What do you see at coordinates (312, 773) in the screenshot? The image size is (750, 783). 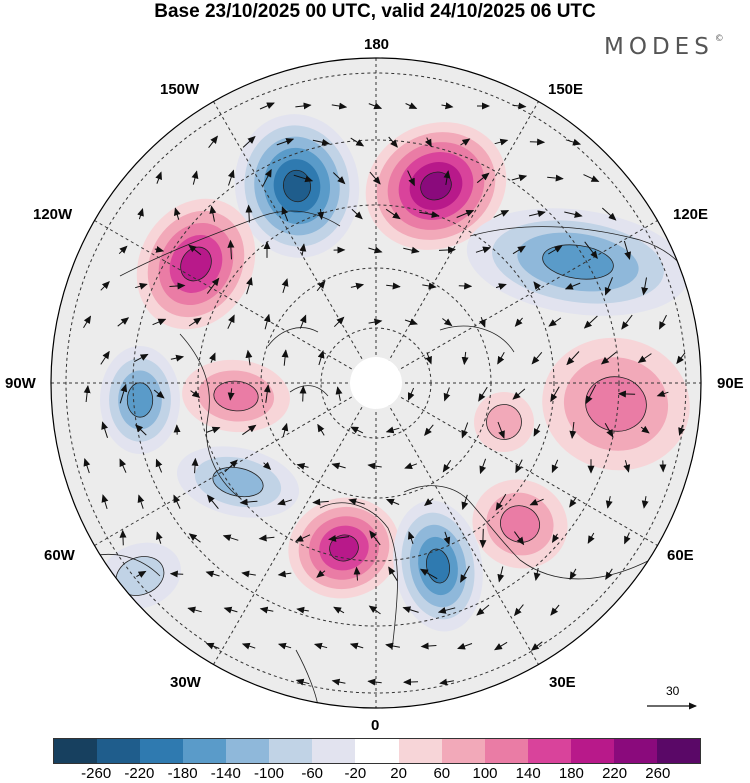 I see `colorbar-tick-label: -60` at bounding box center [312, 773].